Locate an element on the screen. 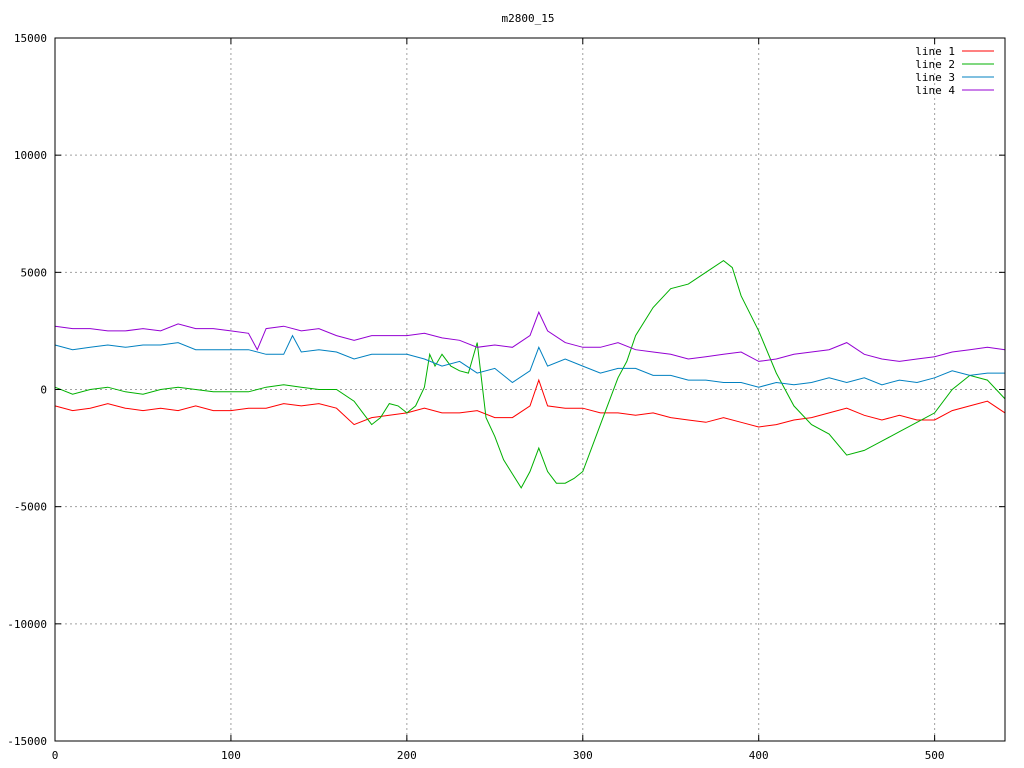 This screenshot has height=768, width=1024. y-tick-label: 5000 is located at coordinates (34, 272).